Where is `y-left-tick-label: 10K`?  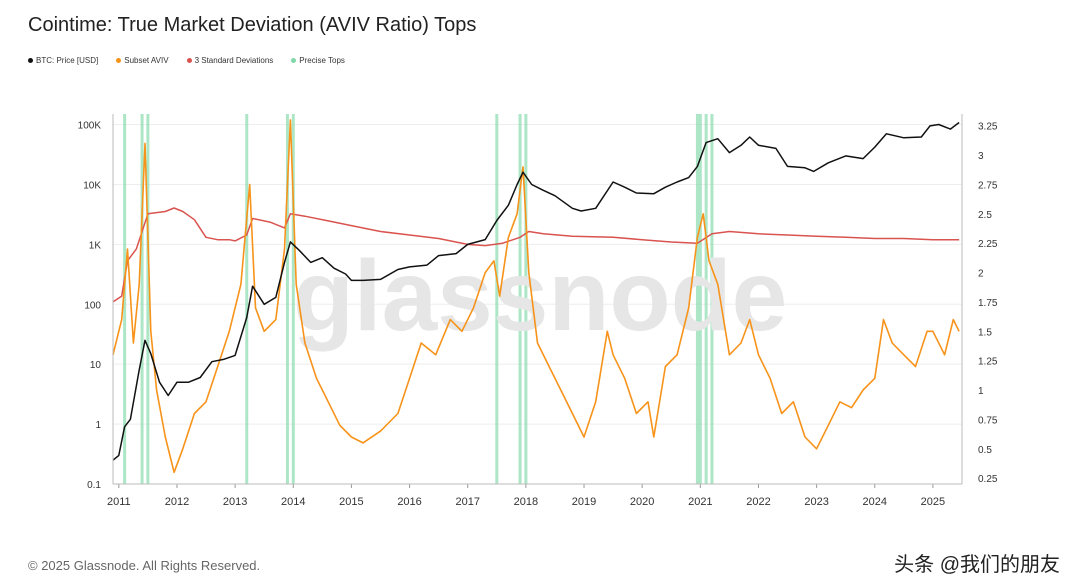 y-left-tick-label: 10K is located at coordinates (92, 185).